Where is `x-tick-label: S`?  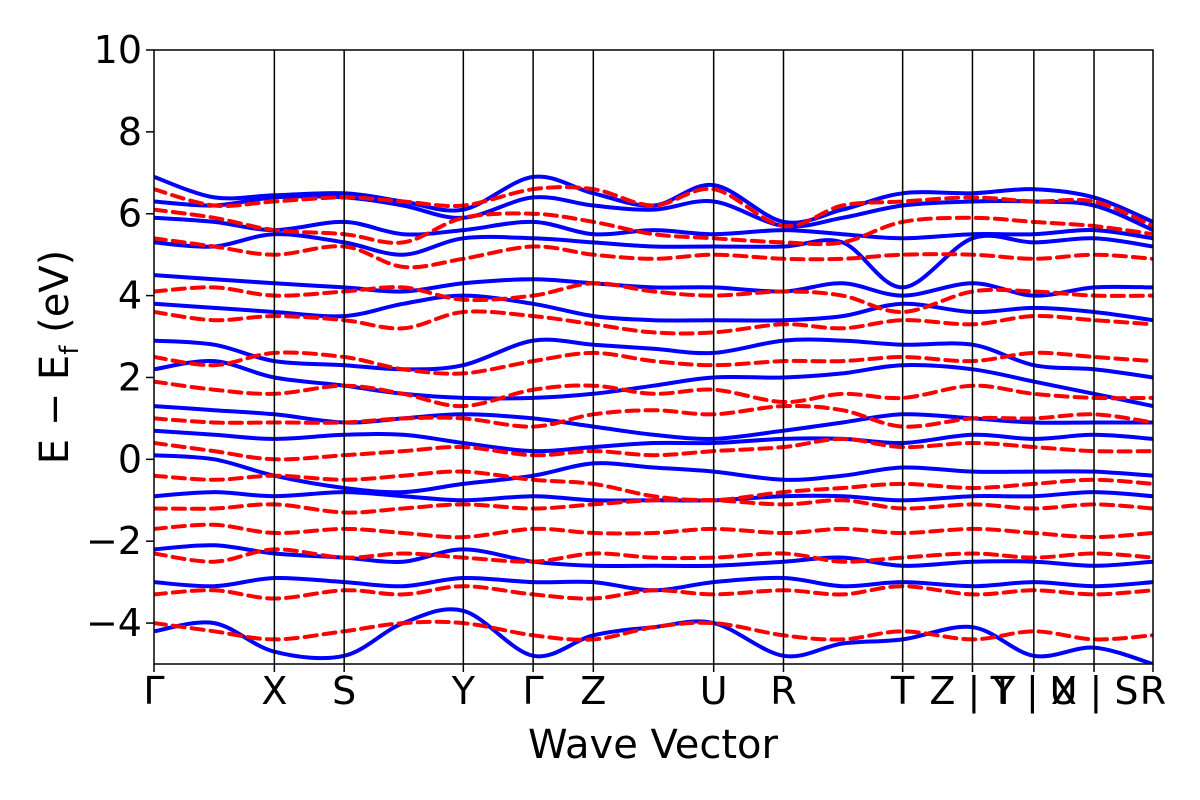 x-tick-label: S is located at coordinates (344, 691).